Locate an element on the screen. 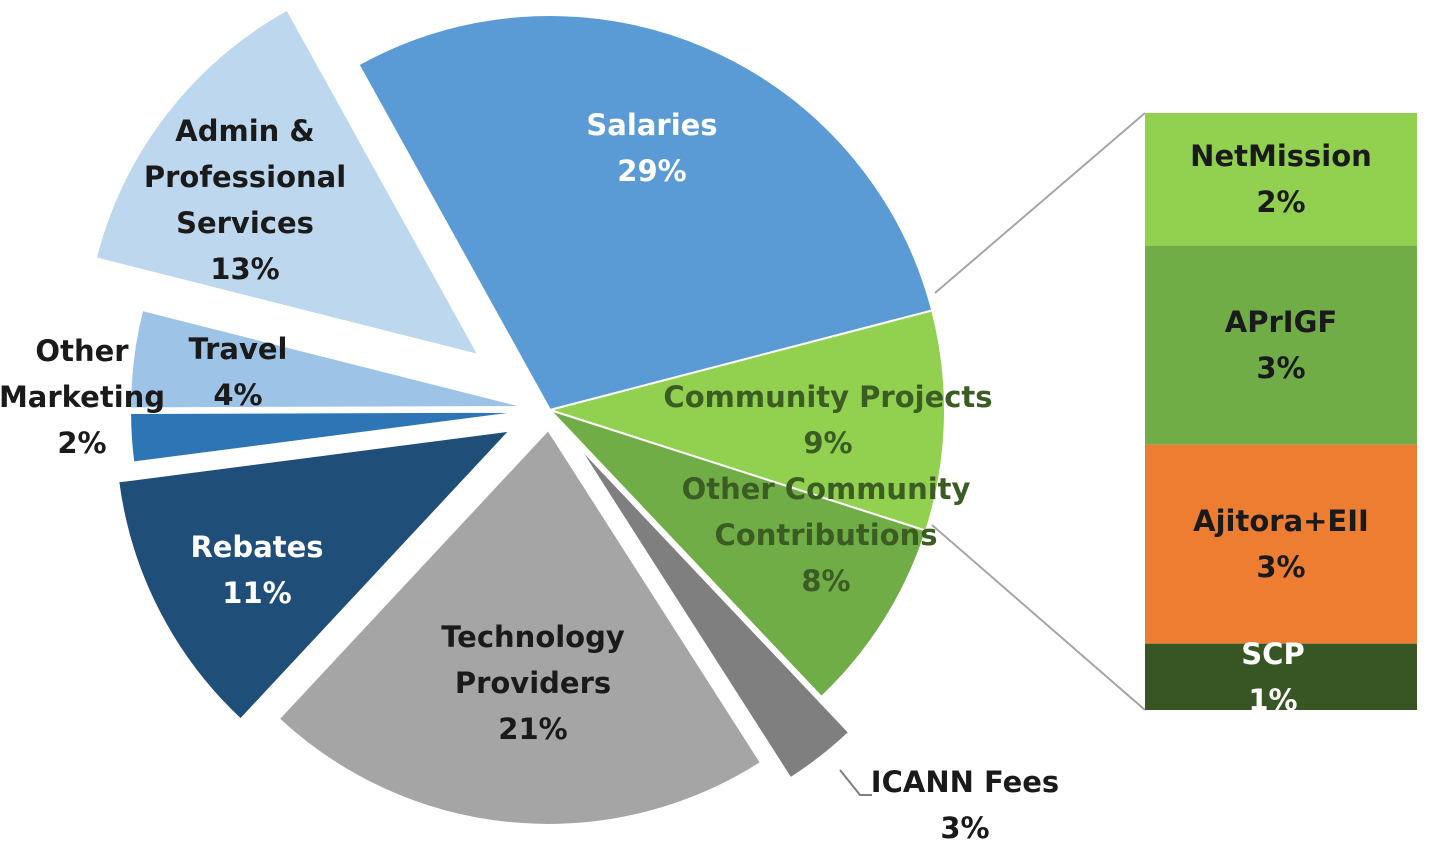 This screenshot has width=1445, height=844. data-label: ICANN Fees 3% is located at coordinates (965, 801).